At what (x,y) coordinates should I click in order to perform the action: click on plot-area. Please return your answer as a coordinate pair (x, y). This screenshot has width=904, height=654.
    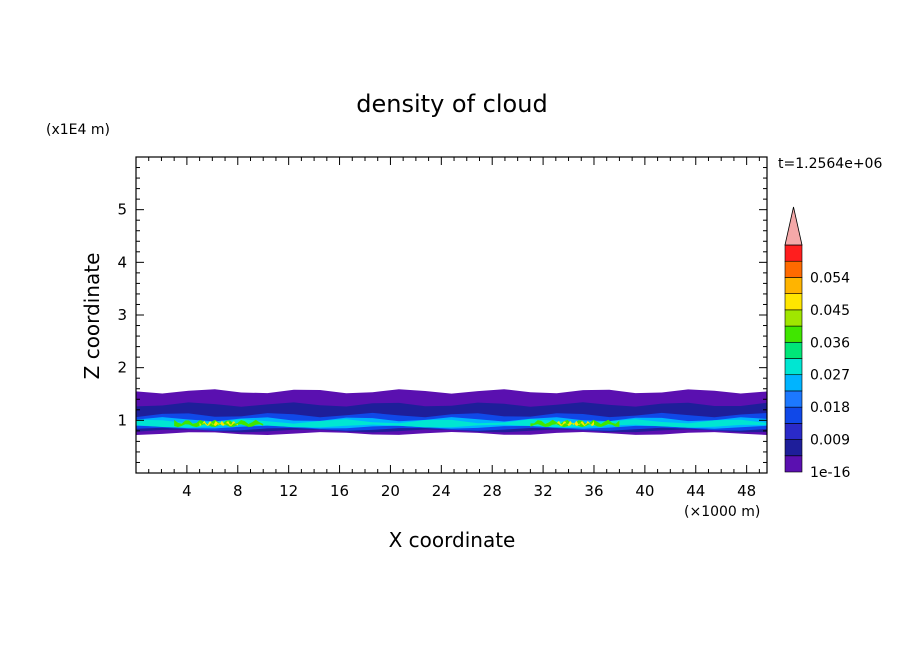
    Looking at the image, I should click on (451, 412).